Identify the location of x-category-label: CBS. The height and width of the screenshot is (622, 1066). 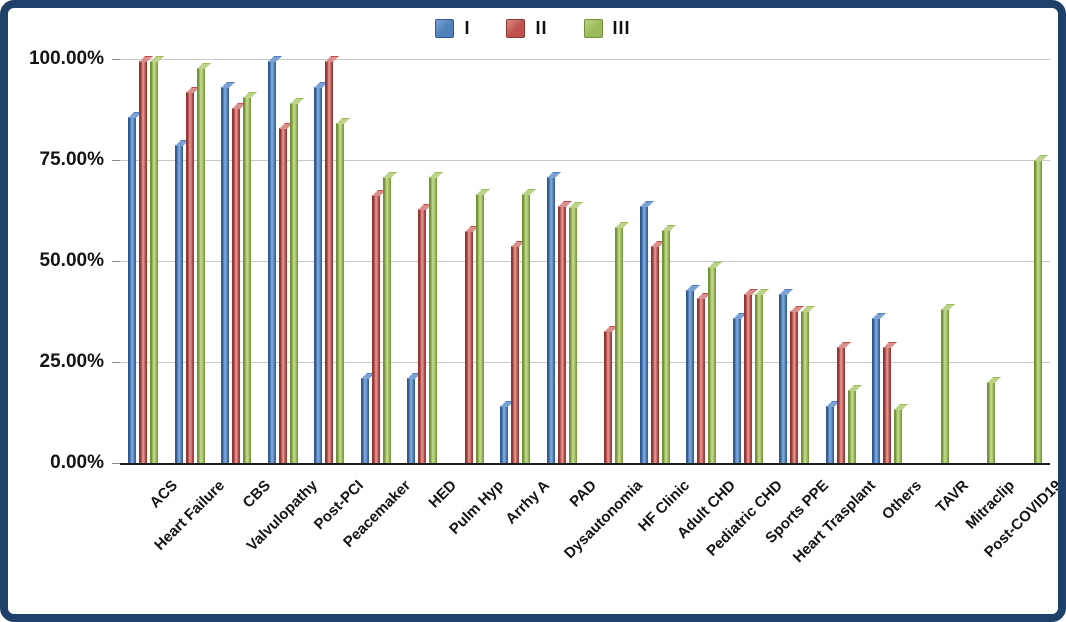
(257, 494).